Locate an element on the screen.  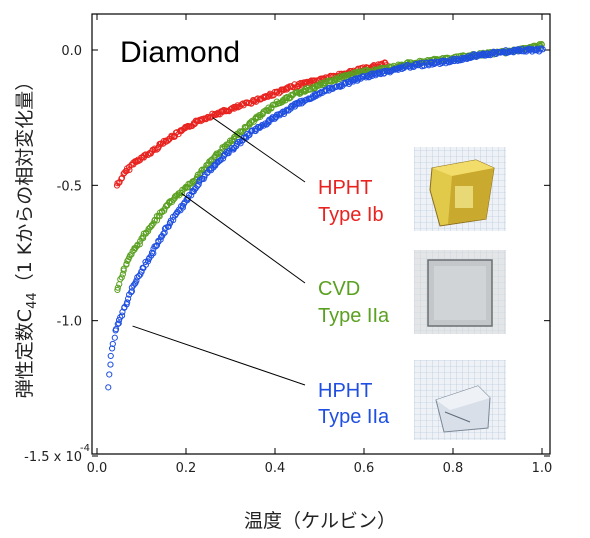
y-tick-label: 0.0 is located at coordinates (71, 51).